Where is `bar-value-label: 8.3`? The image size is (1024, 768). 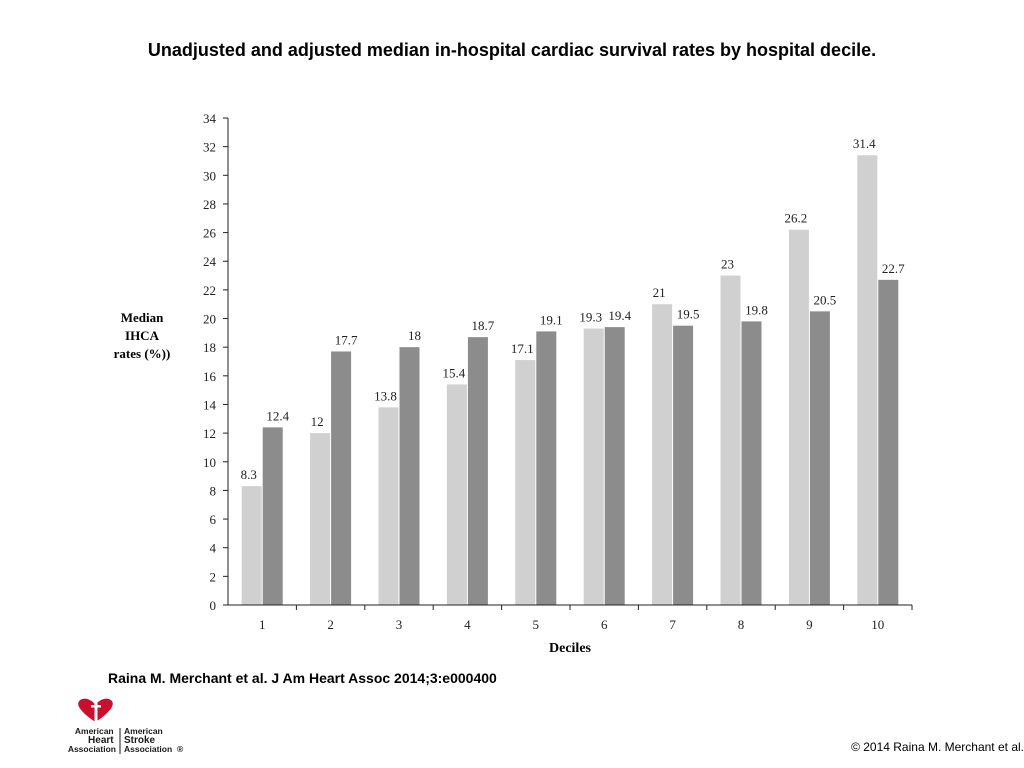
bar-value-label: 8.3 is located at coordinates (249, 474).